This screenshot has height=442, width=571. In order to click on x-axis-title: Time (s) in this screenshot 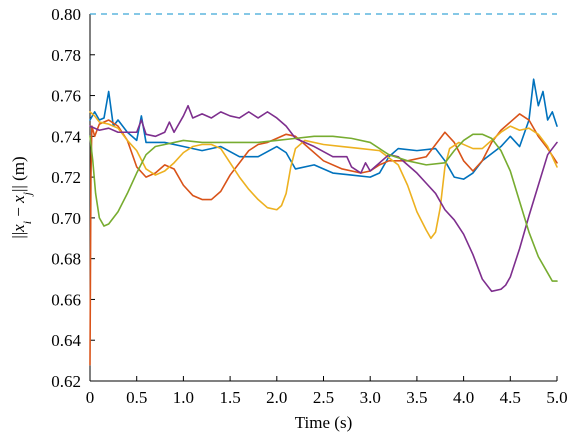, I will do `click(323, 422)`.